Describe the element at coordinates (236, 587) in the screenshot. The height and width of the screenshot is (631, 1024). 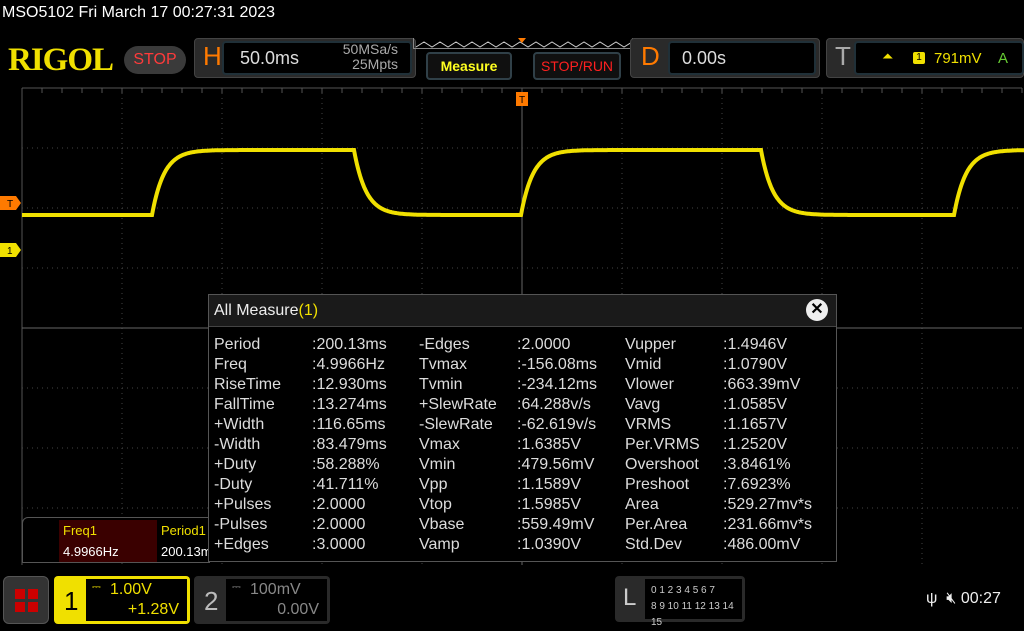
I see `dc-coupling-icon: ⎓` at that location.